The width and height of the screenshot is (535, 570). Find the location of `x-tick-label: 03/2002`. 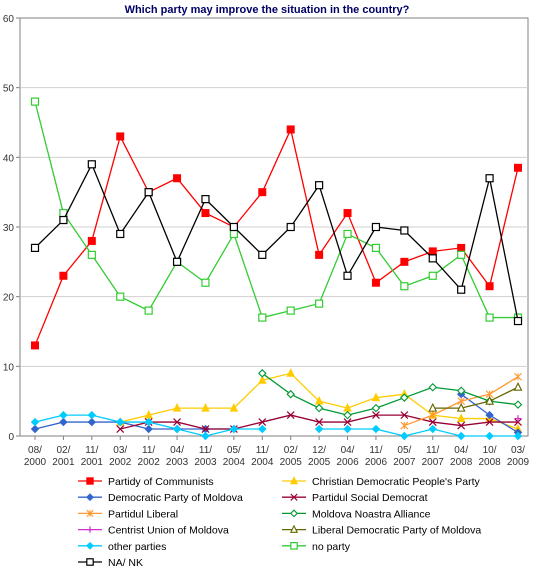

x-tick-label: 03/2002 is located at coordinates (120, 456).